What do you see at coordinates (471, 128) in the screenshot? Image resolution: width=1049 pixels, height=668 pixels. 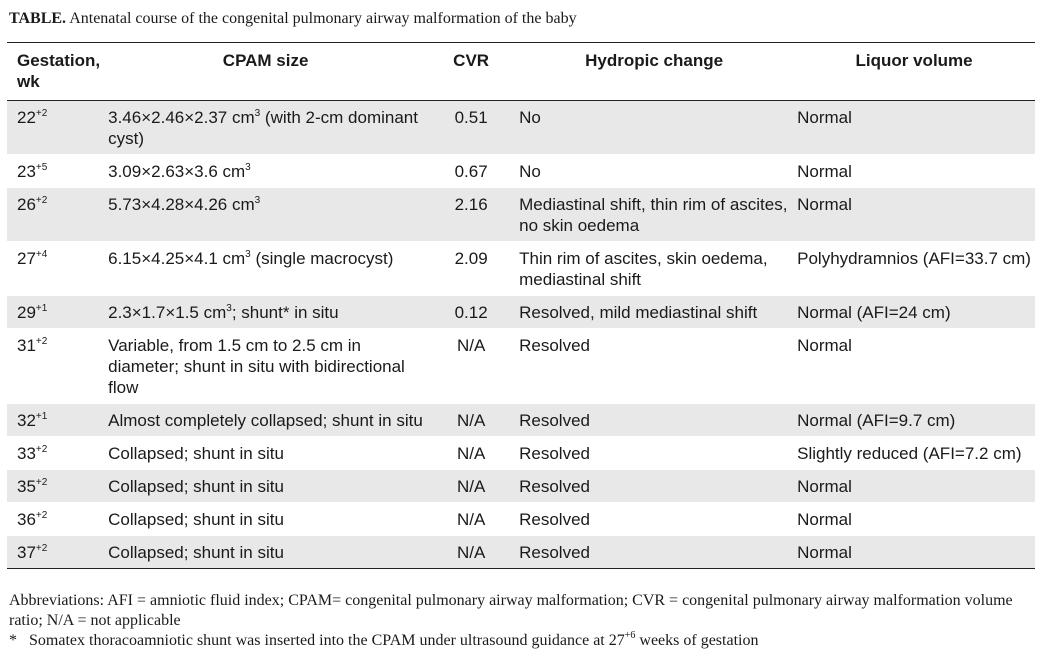 I see `cell-cvr: 0.51` at bounding box center [471, 128].